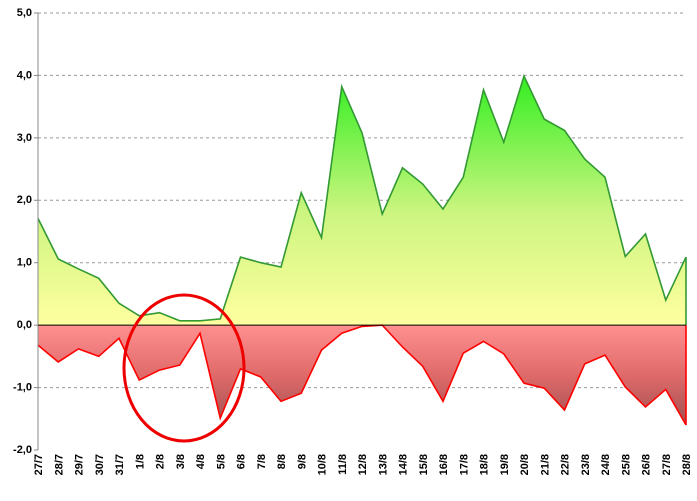  What do you see at coordinates (262, 461) in the screenshot?
I see `x-tick-label: 7/8` at bounding box center [262, 461].